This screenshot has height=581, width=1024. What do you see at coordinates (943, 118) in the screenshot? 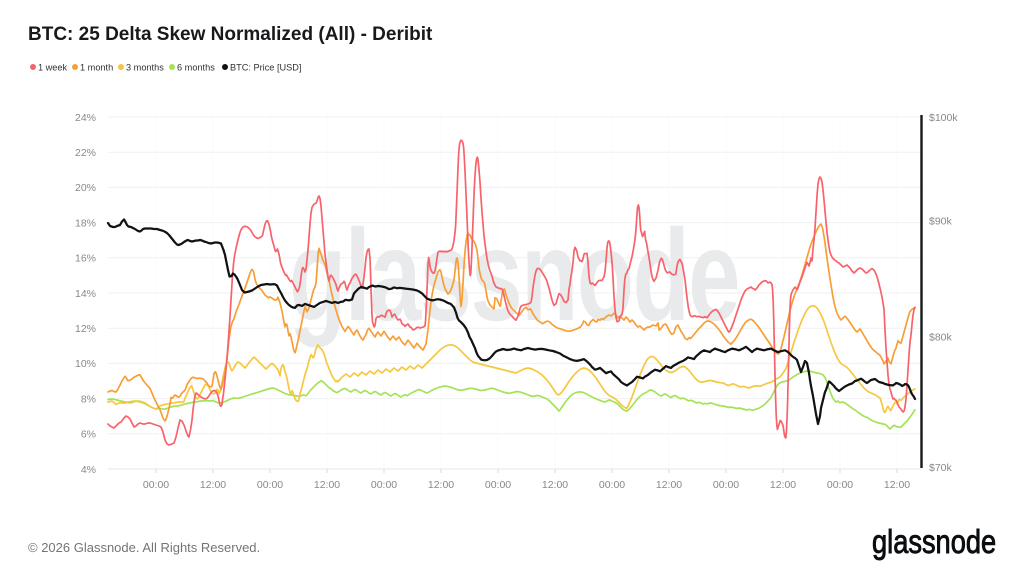
I see `svg-text: $100k` at bounding box center [943, 118].